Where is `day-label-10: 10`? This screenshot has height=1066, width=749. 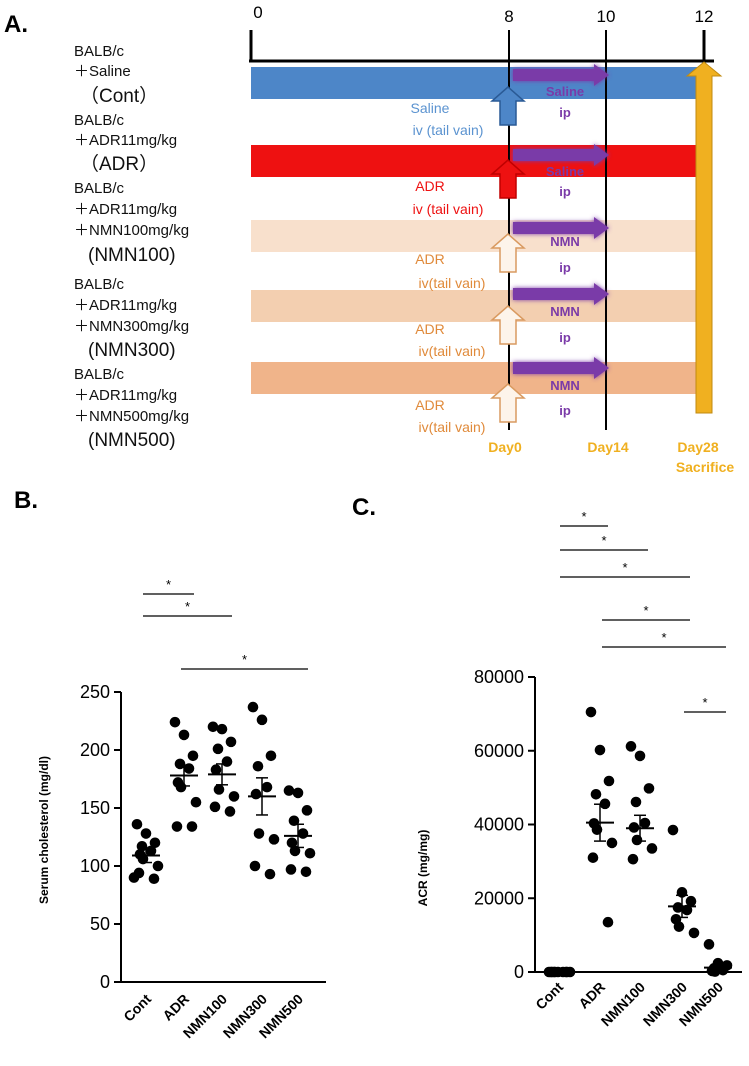 day-label-10: 10 is located at coordinates (606, 16).